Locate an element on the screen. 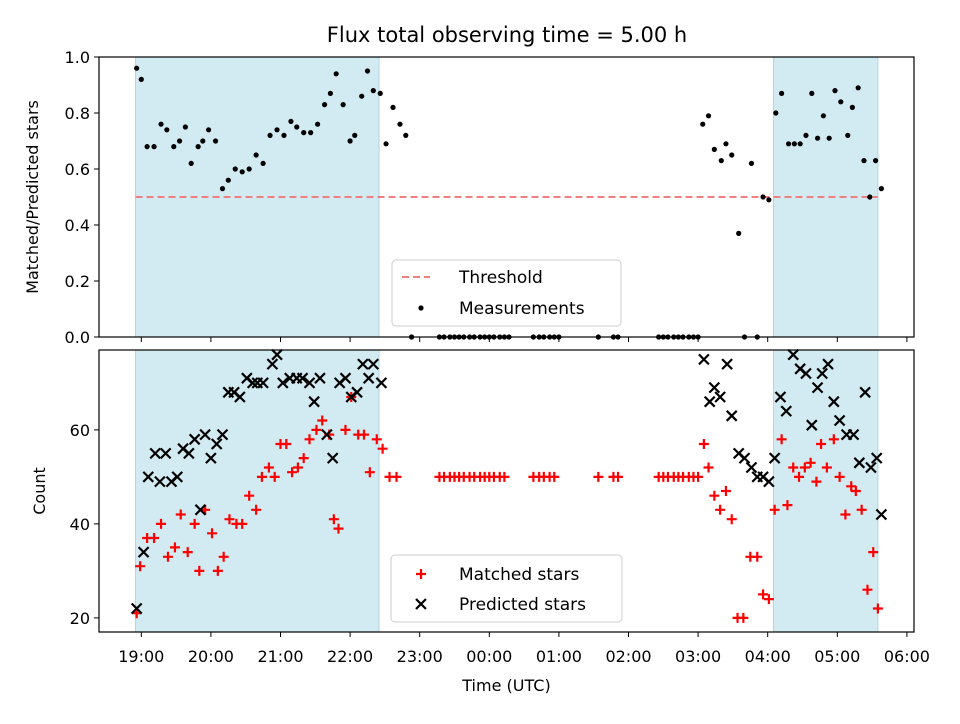 This screenshot has height=724, width=960. x-tick-label: 19:00 is located at coordinates (141, 656).